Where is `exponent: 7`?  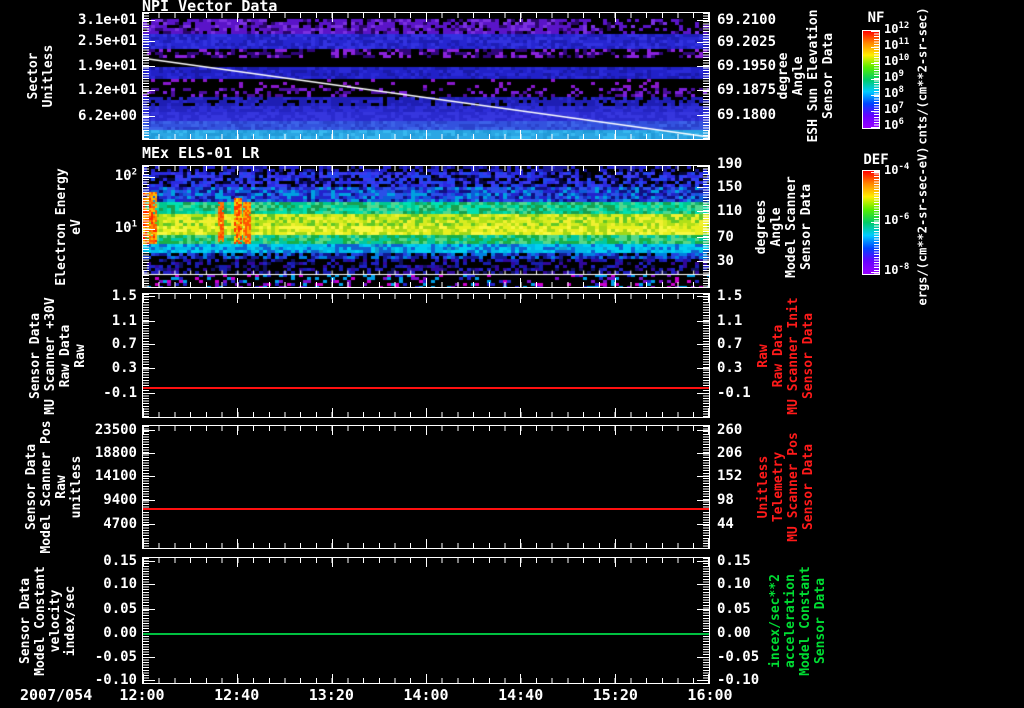 exponent: 7 is located at coordinates (901, 106).